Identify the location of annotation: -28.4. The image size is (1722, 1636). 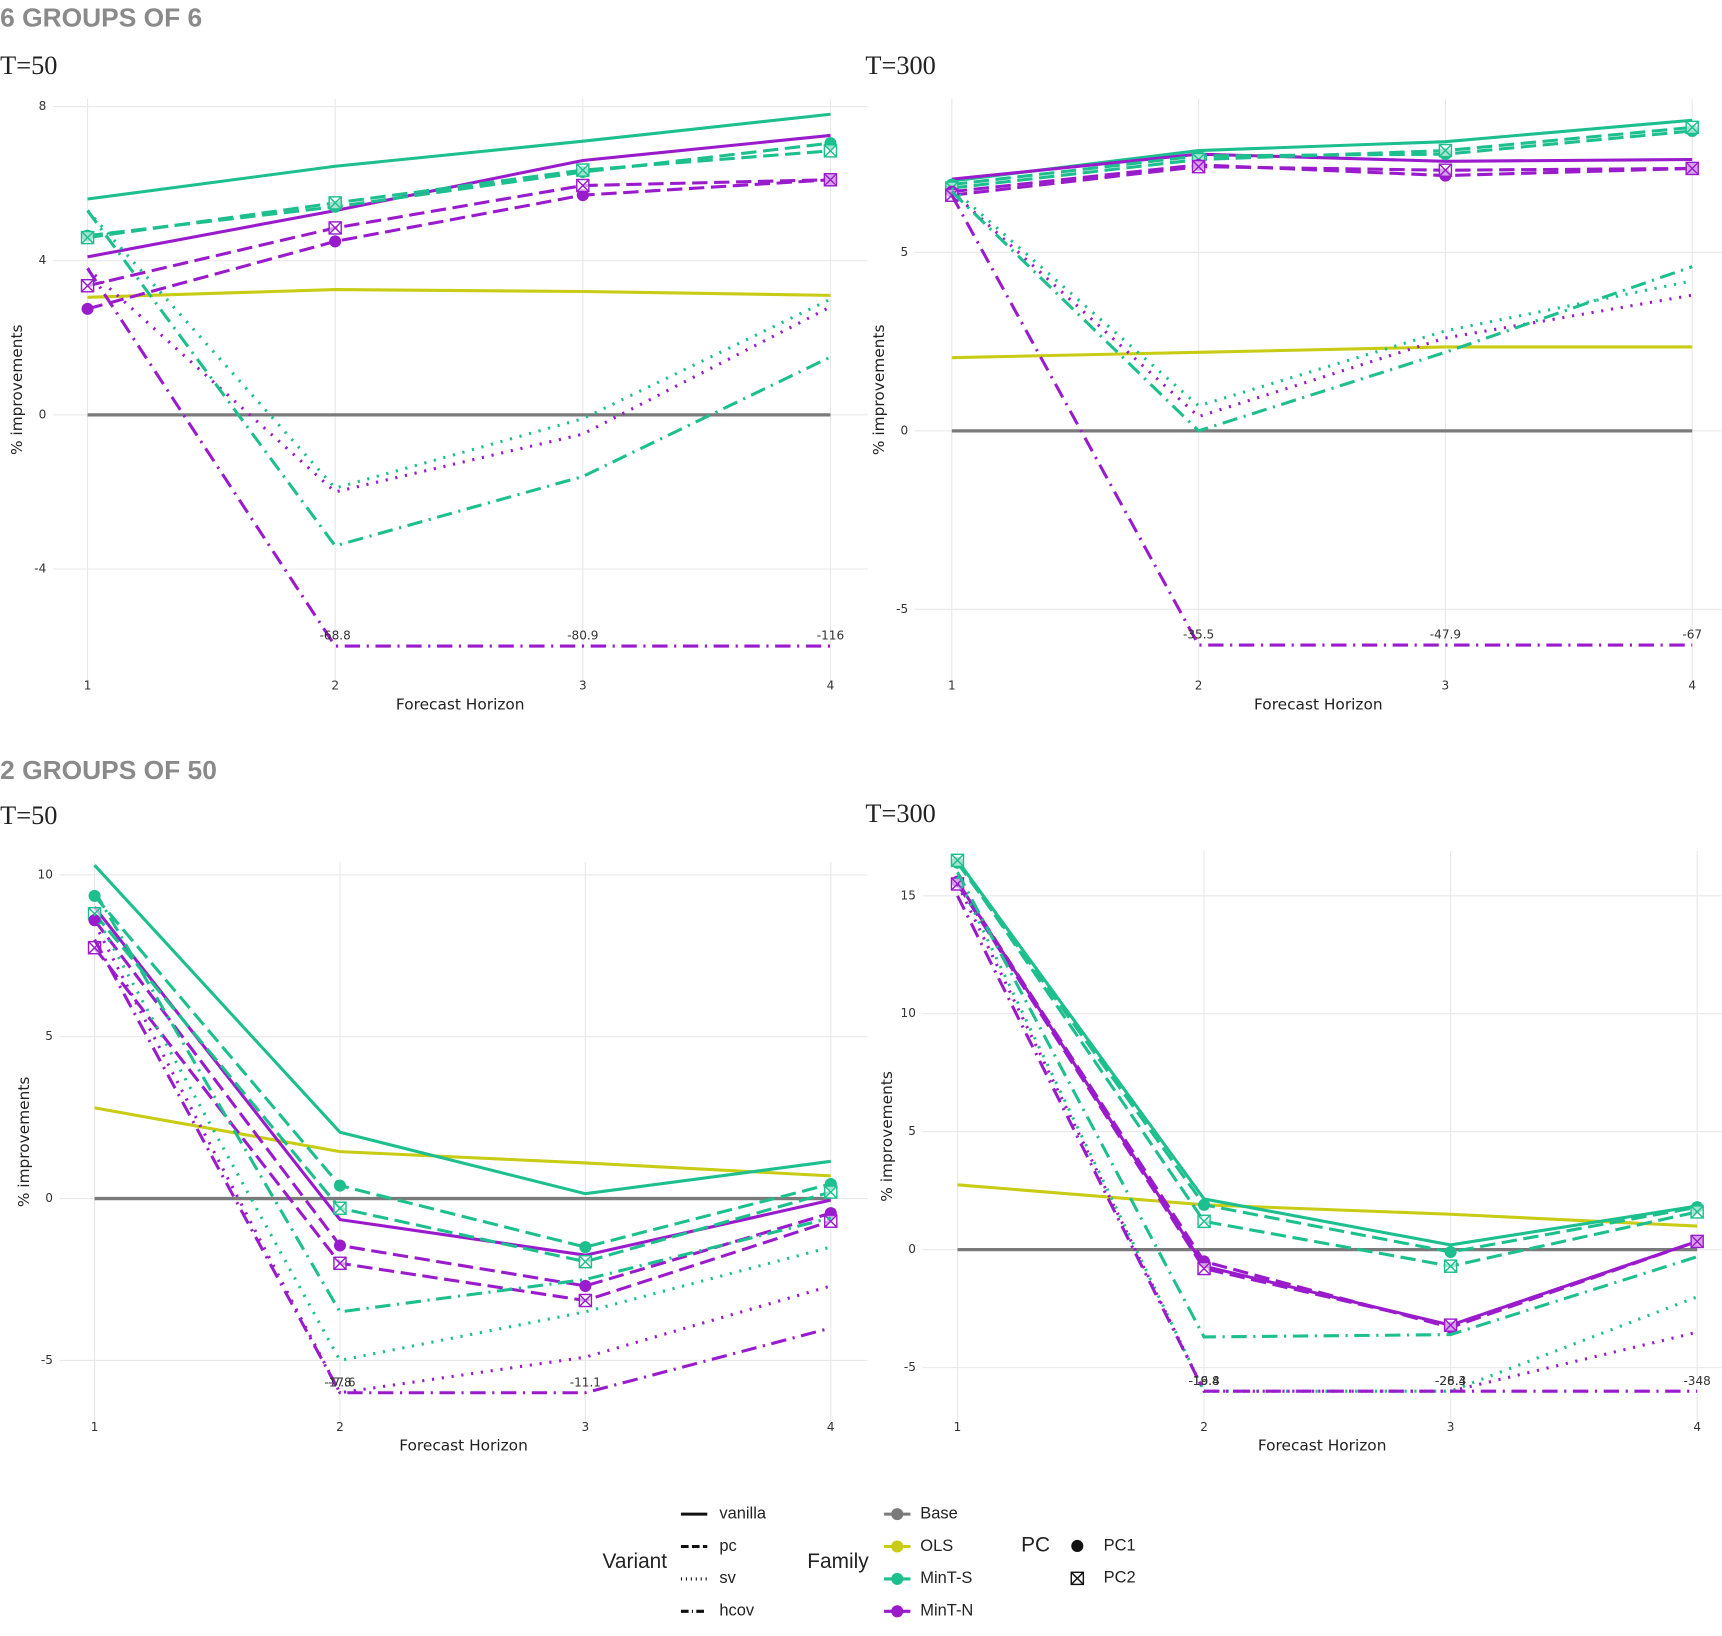
(1450, 1381).